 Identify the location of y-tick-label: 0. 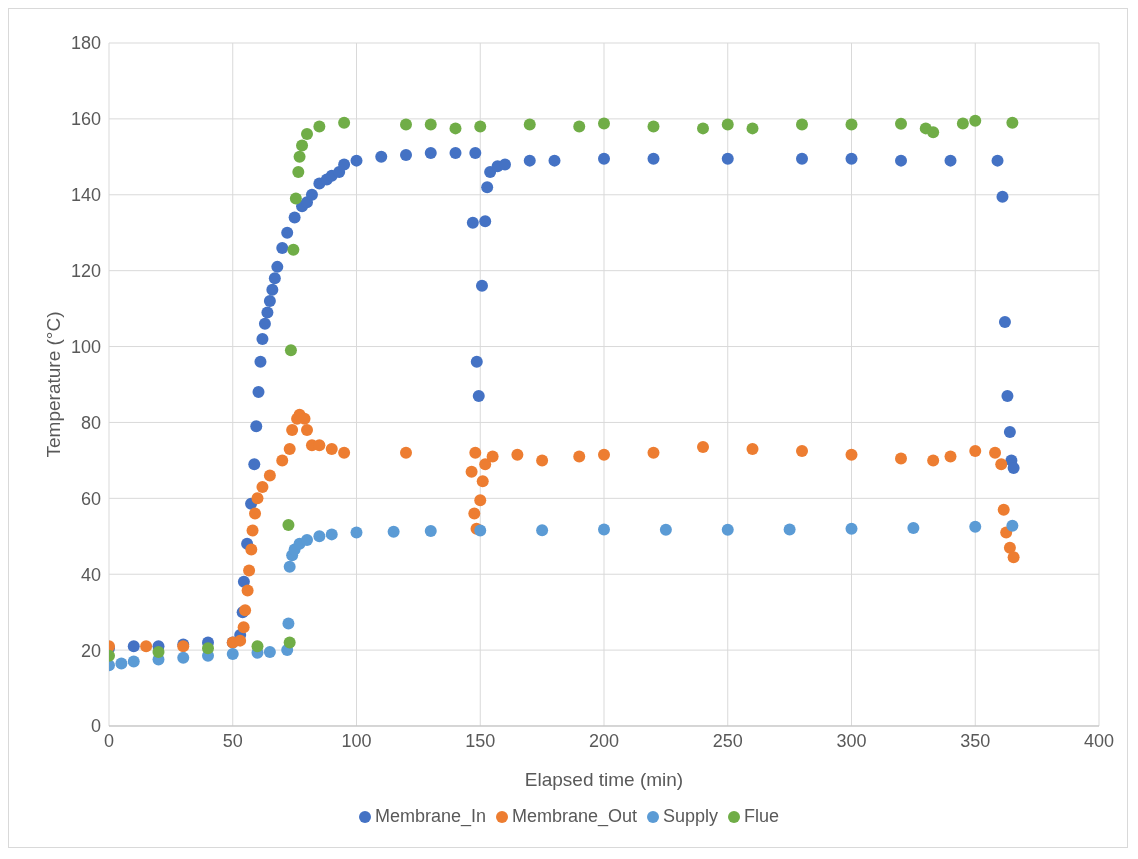
(95, 726).